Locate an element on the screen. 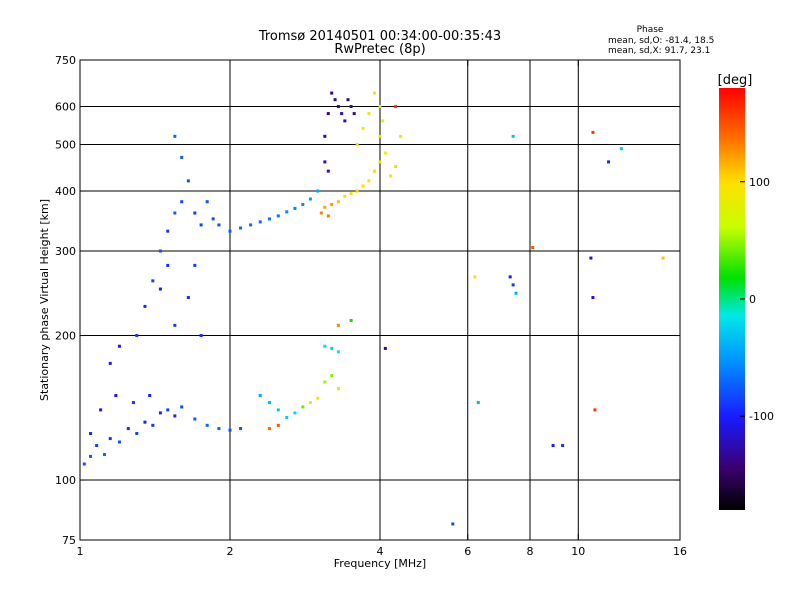  x-tick-label: 8 is located at coordinates (530, 551).